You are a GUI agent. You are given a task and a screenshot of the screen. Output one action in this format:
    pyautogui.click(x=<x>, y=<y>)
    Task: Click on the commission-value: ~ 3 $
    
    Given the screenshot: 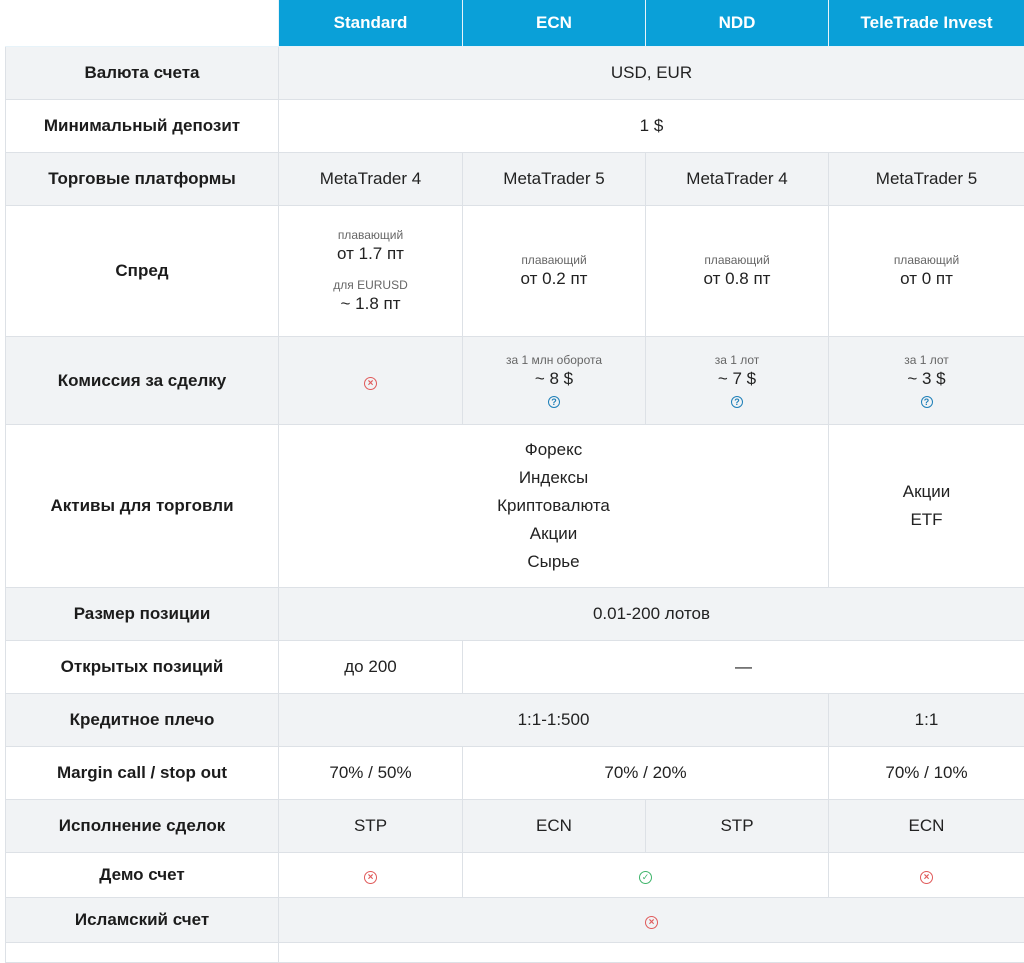 What is the action you would take?
    pyautogui.click(x=926, y=379)
    